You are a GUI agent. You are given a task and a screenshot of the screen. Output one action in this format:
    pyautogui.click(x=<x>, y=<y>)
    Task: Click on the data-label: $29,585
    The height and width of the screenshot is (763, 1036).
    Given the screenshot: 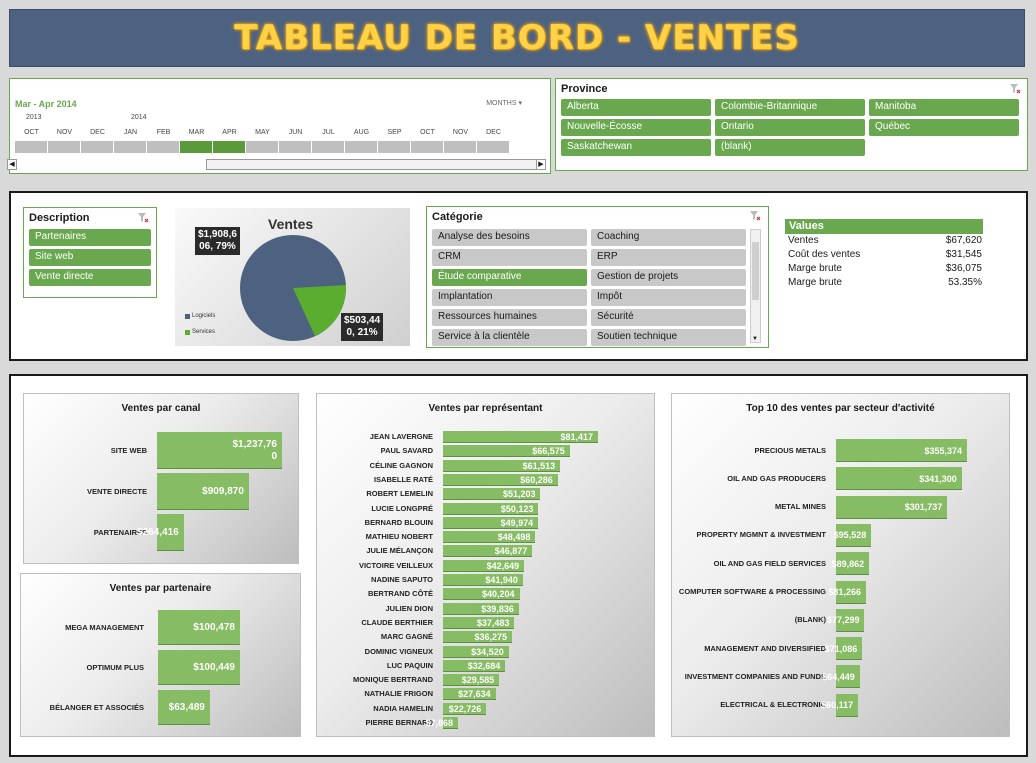 What is the action you would take?
    pyautogui.click(x=478, y=680)
    